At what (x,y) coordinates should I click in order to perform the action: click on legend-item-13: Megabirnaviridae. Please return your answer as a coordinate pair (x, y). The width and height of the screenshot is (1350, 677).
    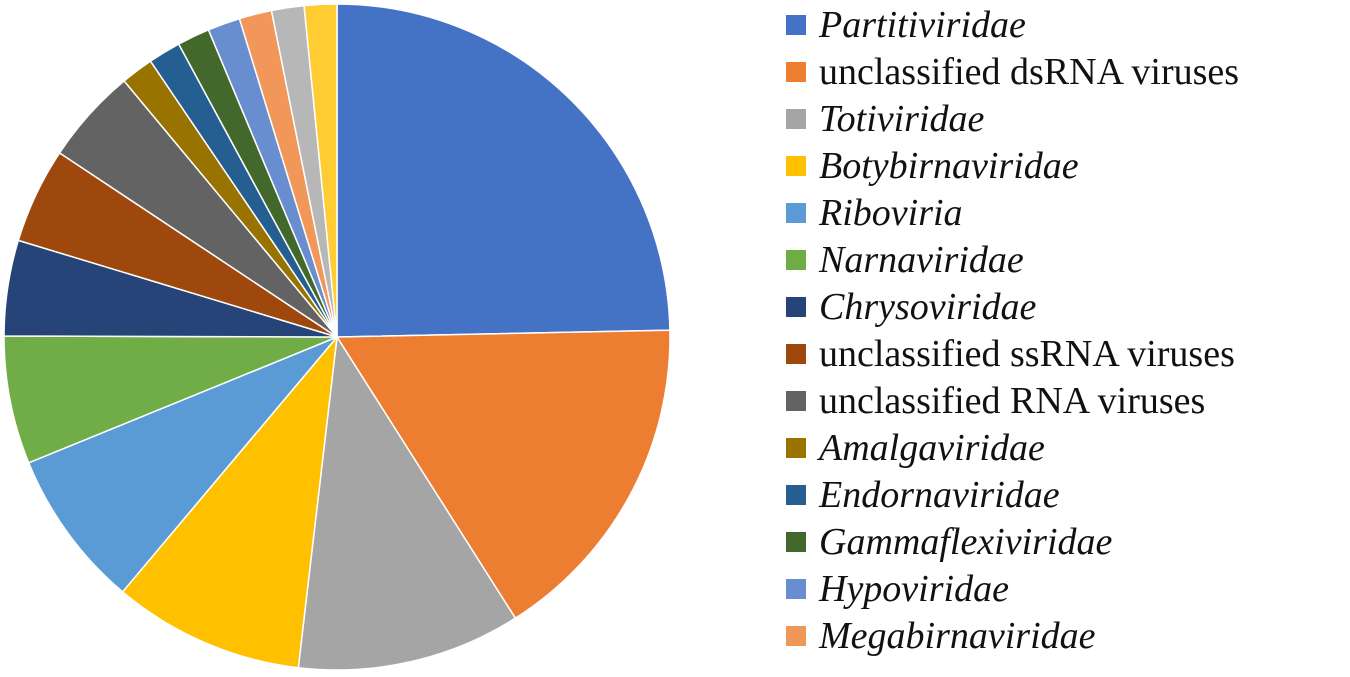
    Looking at the image, I should click on (1012, 635).